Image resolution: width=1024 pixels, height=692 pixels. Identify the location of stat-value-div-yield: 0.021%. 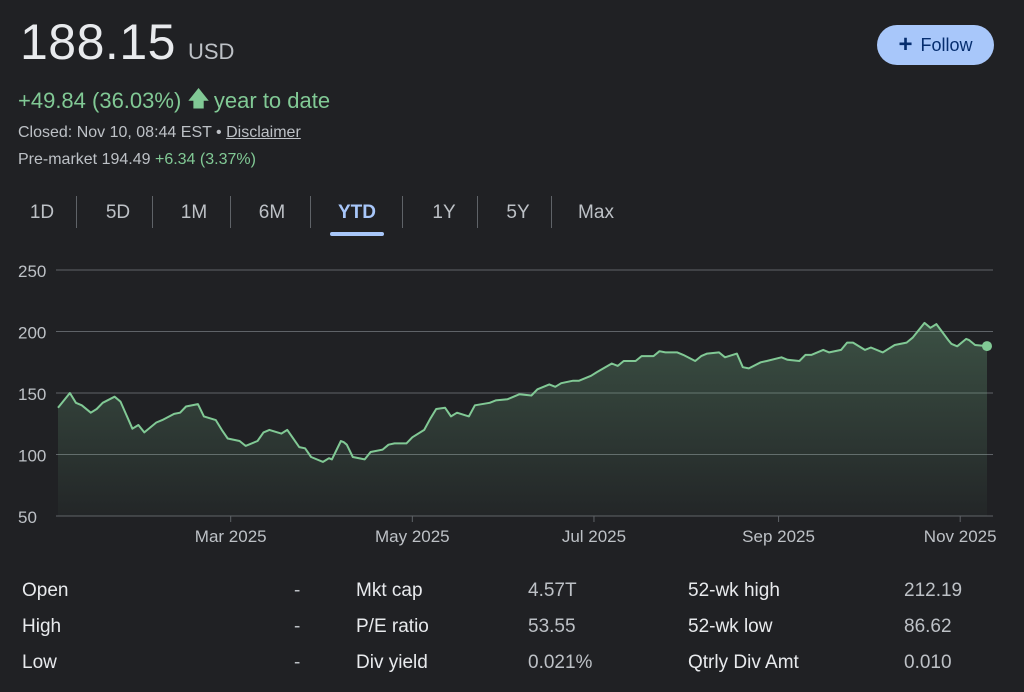
(560, 662).